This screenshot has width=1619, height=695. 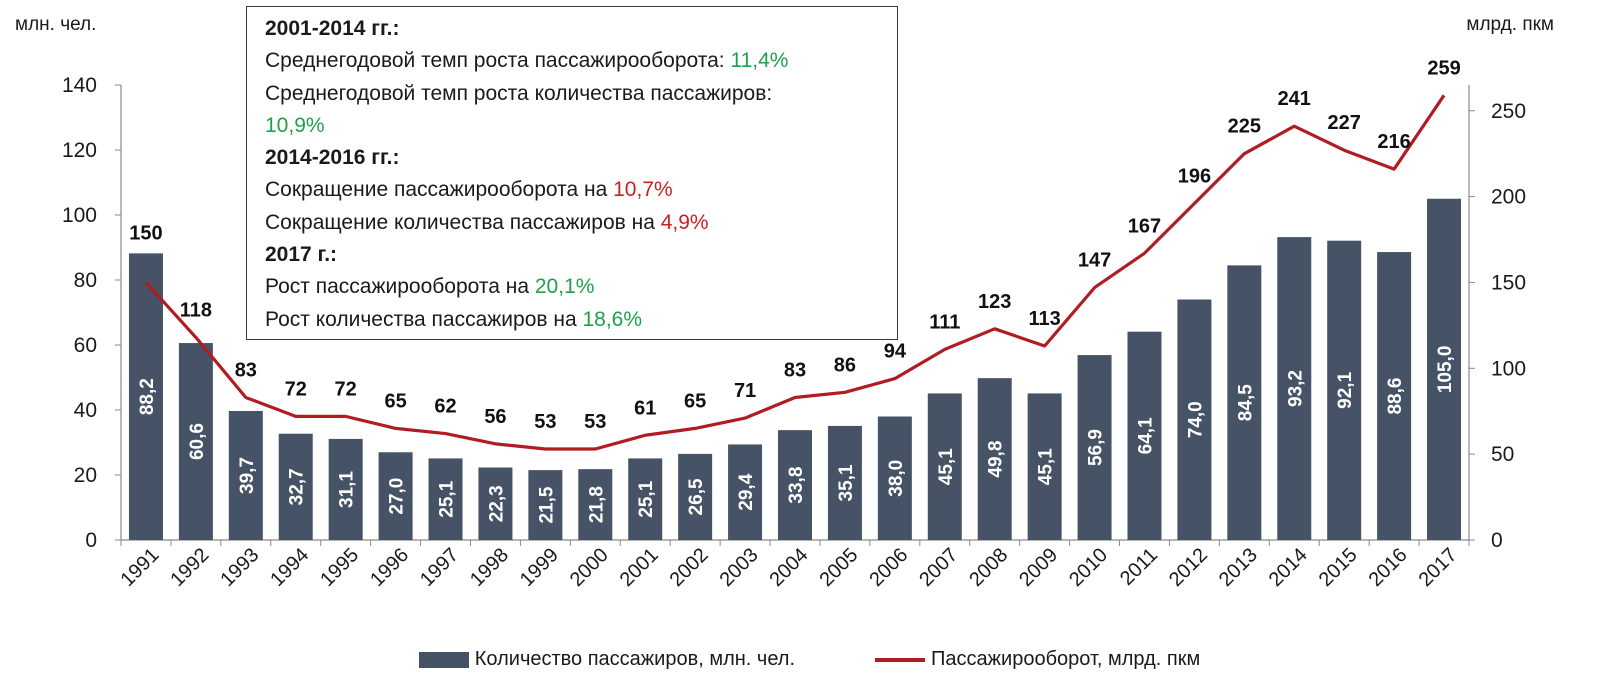 I want to click on x-tick-label: 2003, so click(x=739, y=567).